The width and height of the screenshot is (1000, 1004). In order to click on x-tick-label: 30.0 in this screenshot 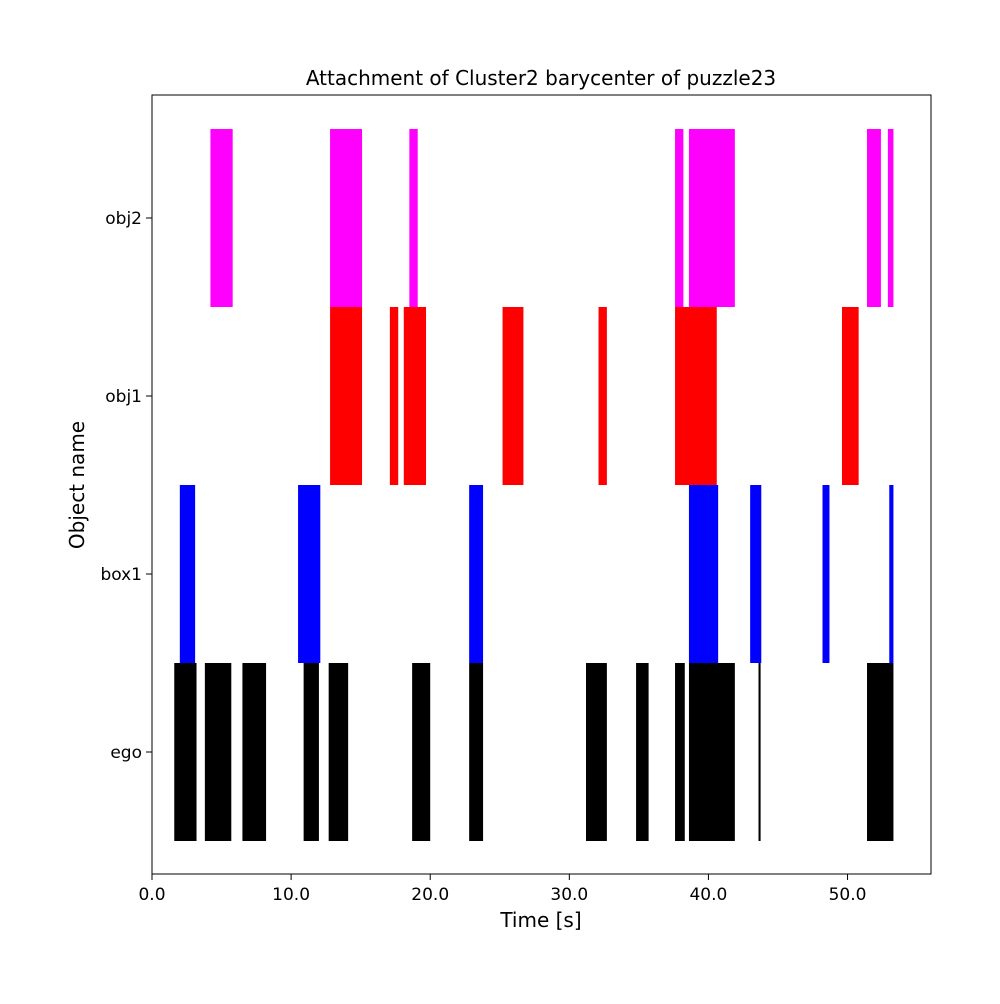, I will do `click(569, 895)`.